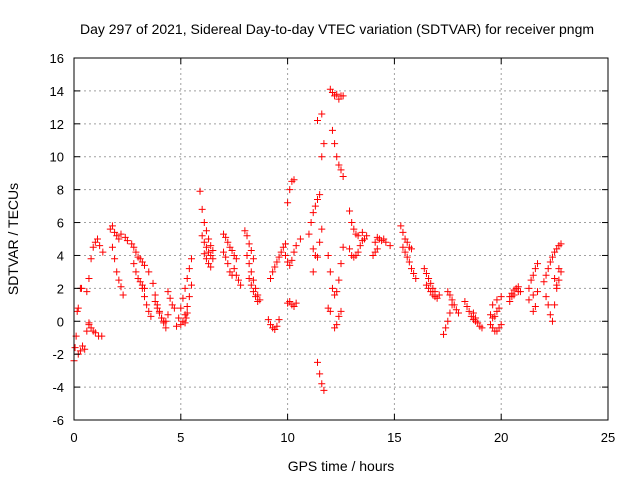 The height and width of the screenshot is (480, 640). What do you see at coordinates (341, 466) in the screenshot?
I see `x-axis-label: GPS time / hours` at bounding box center [341, 466].